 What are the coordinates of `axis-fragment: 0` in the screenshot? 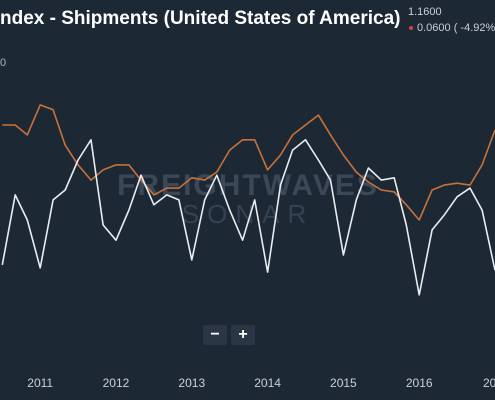 It's located at (3, 63).